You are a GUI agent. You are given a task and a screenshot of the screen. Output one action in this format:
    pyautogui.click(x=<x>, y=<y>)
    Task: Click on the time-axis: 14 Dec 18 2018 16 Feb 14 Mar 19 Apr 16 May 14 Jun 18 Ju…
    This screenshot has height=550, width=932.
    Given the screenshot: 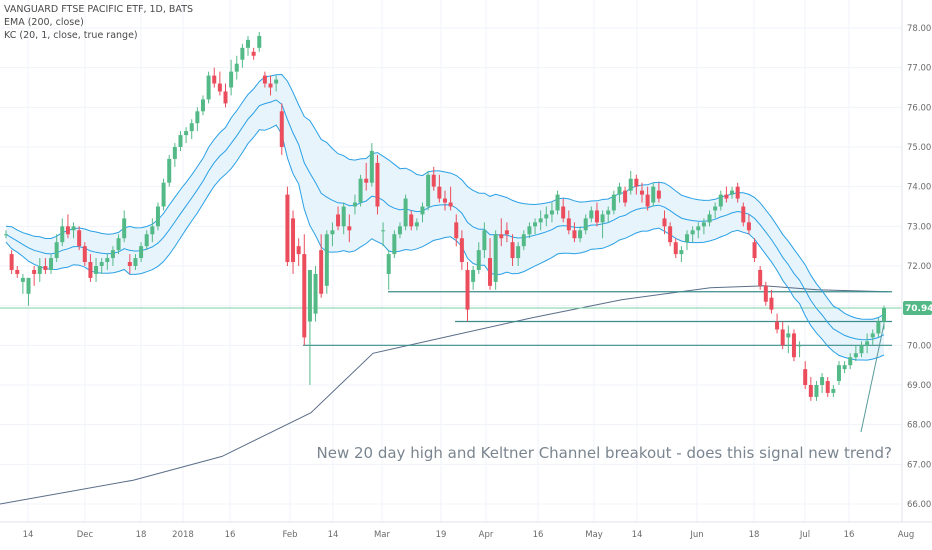 What is the action you would take?
    pyautogui.click(x=469, y=535)
    